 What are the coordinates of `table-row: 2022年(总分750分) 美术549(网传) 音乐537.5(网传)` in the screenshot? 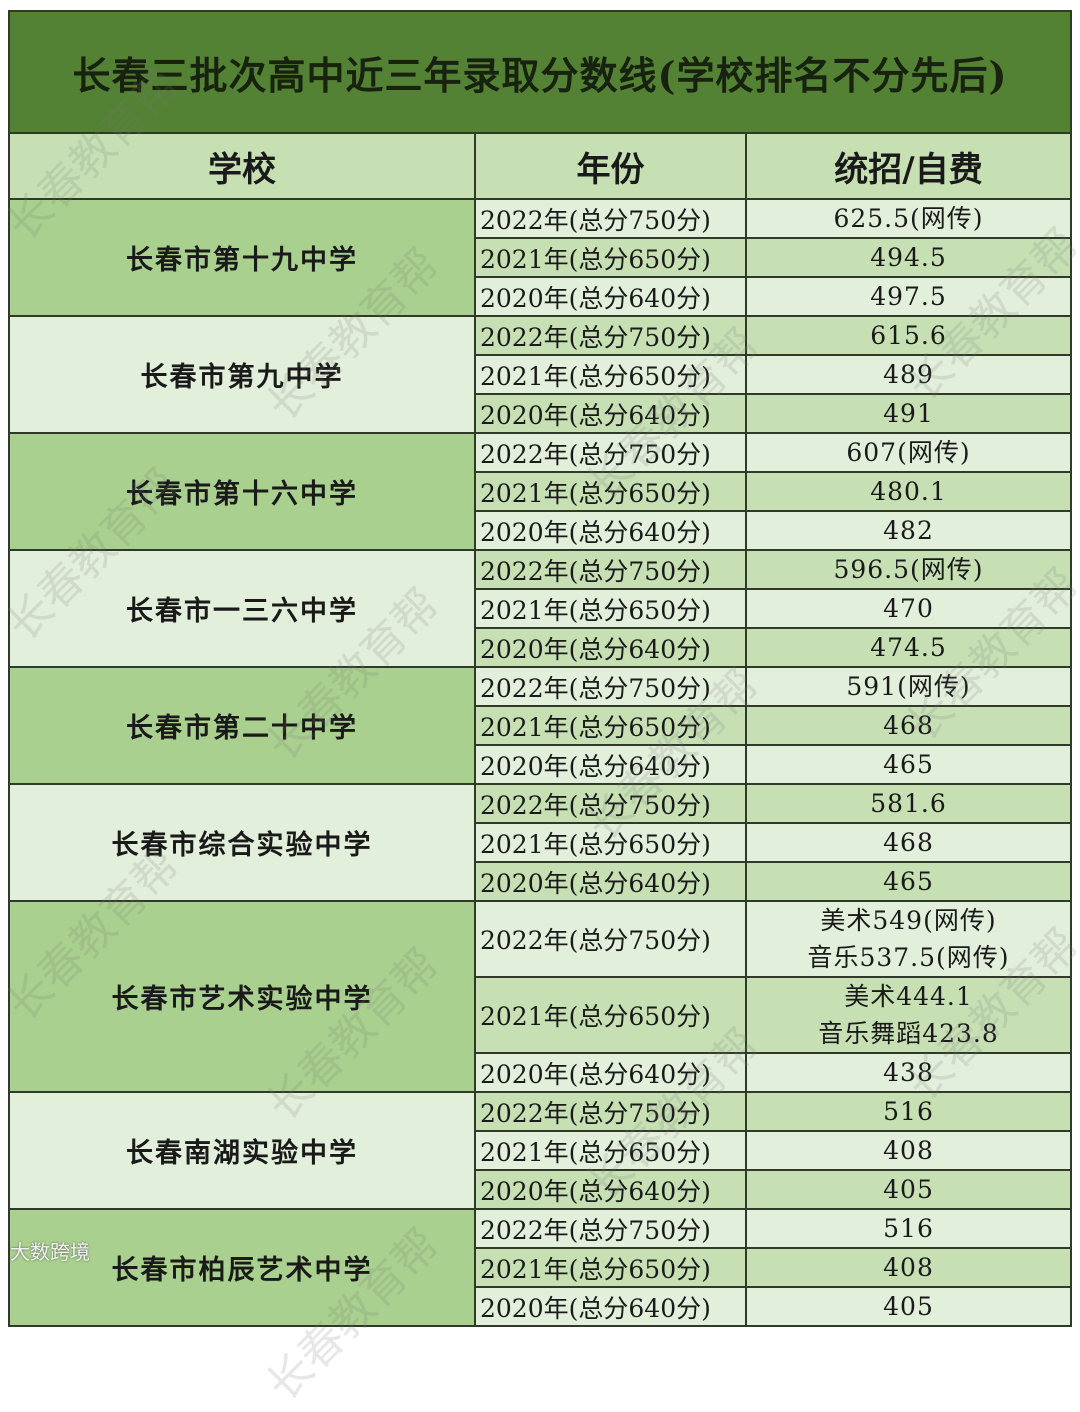 It's located at (773, 940).